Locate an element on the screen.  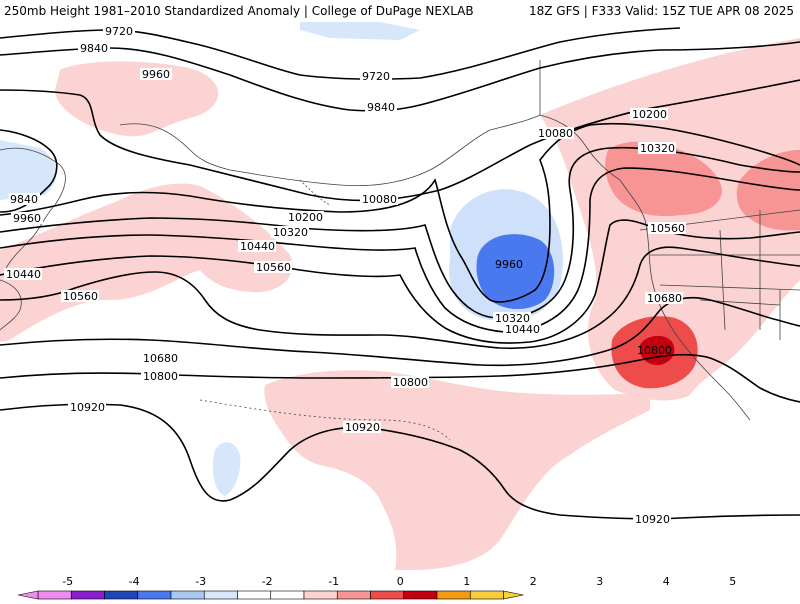
colorbar-tick-label: 2 is located at coordinates (533, 581).